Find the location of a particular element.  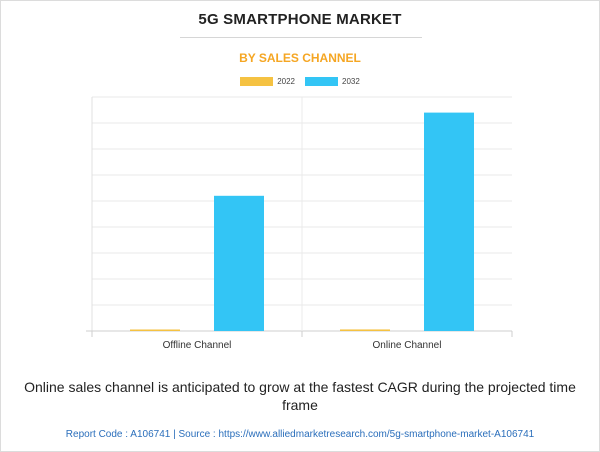

legend-item-2022: 2022 is located at coordinates (267, 81).